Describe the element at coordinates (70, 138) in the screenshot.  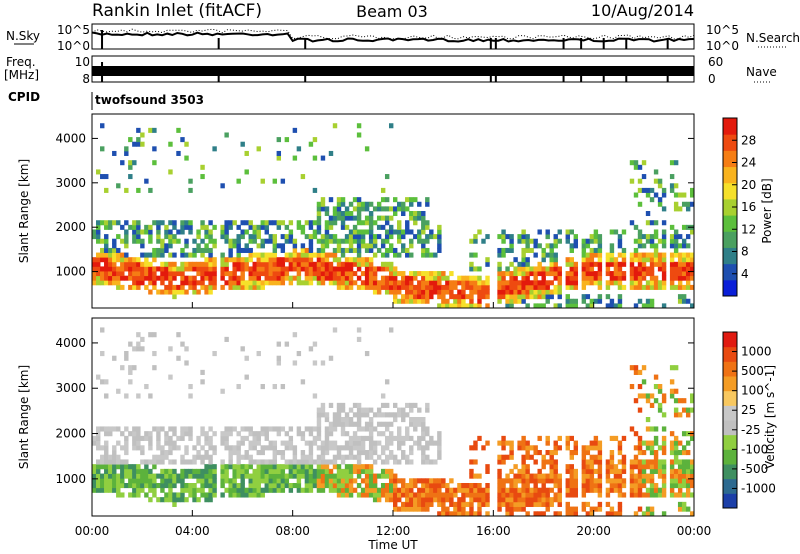
I see `power-ytick-label-0: 4000` at that location.